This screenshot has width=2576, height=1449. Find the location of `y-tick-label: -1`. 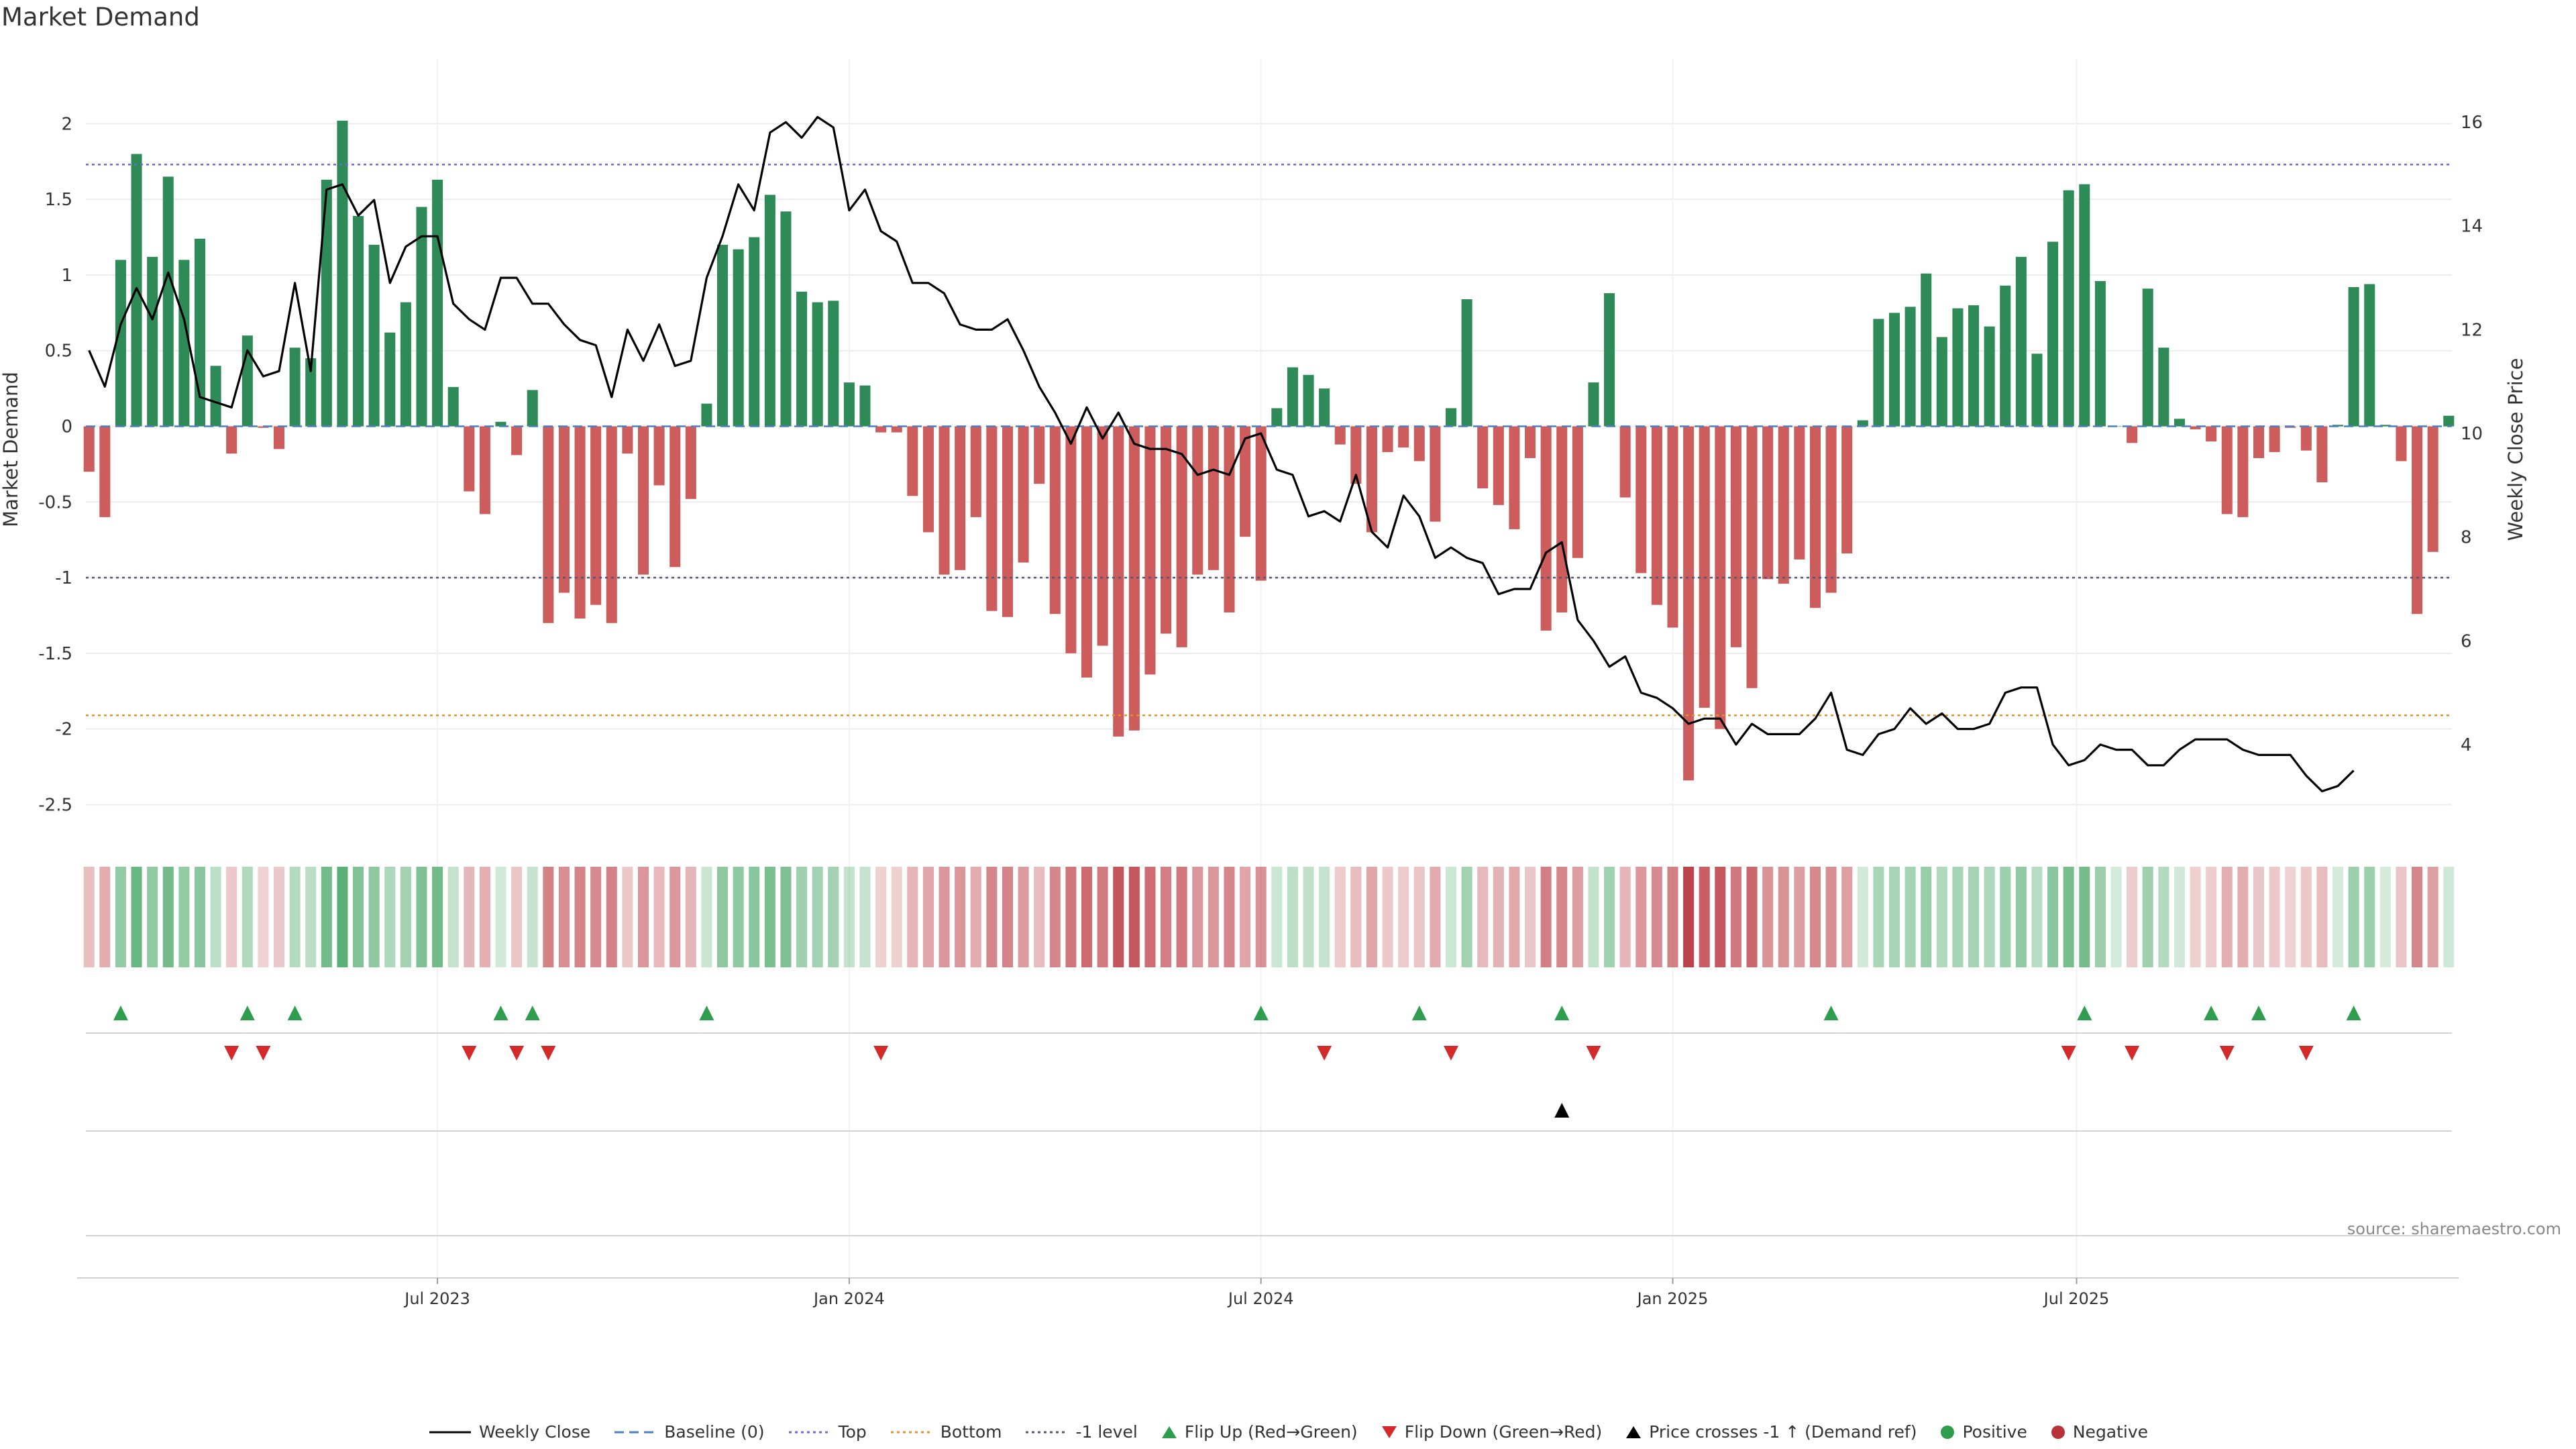

y-tick-label: -1 is located at coordinates (63, 578).